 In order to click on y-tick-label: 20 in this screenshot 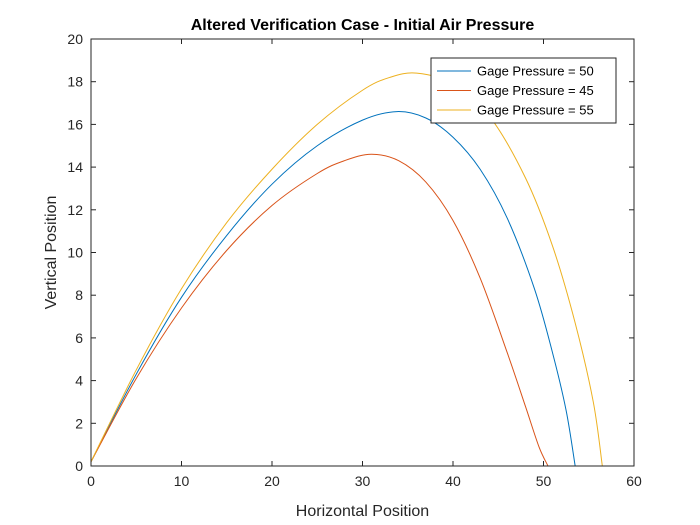, I will do `click(75, 39)`.